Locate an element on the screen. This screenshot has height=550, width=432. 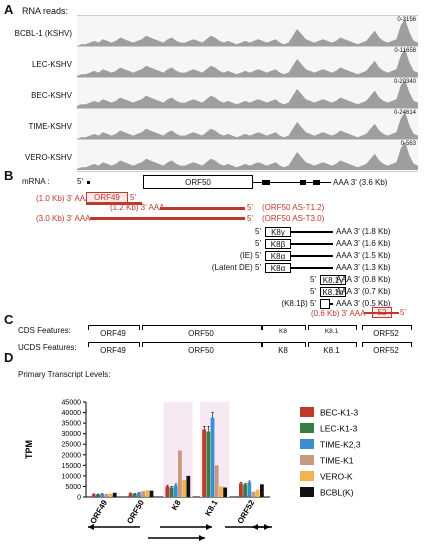
track-name: BEC-KSHV is located at coordinates (51, 95).